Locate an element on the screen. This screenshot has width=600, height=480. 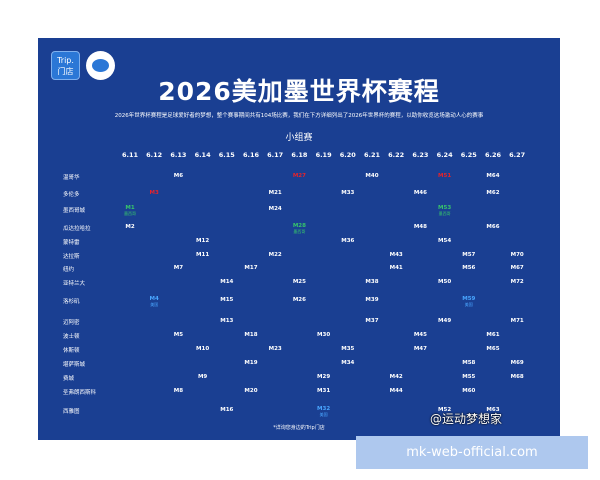
match-label: M1 is located at coordinates (130, 208).